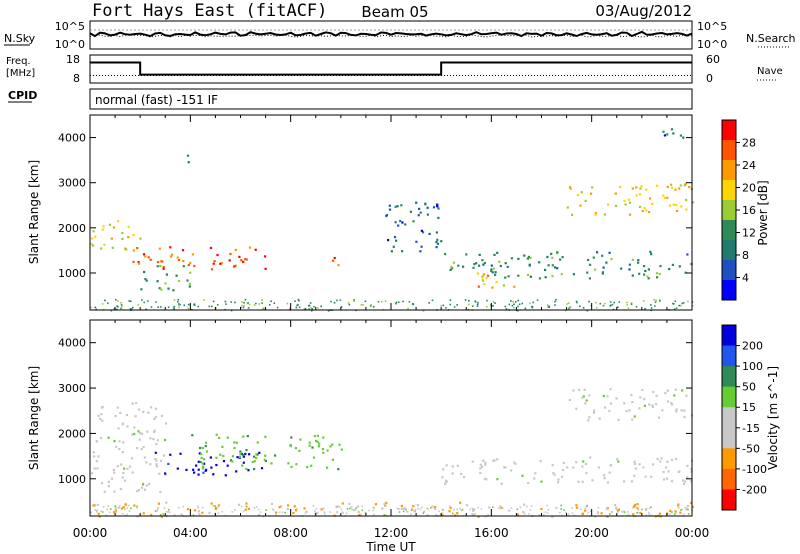 This screenshot has width=800, height=554. What do you see at coordinates (350, 99) in the screenshot?
I see `cpid-strip: CPID normal (fast) -151 IF` at bounding box center [350, 99].